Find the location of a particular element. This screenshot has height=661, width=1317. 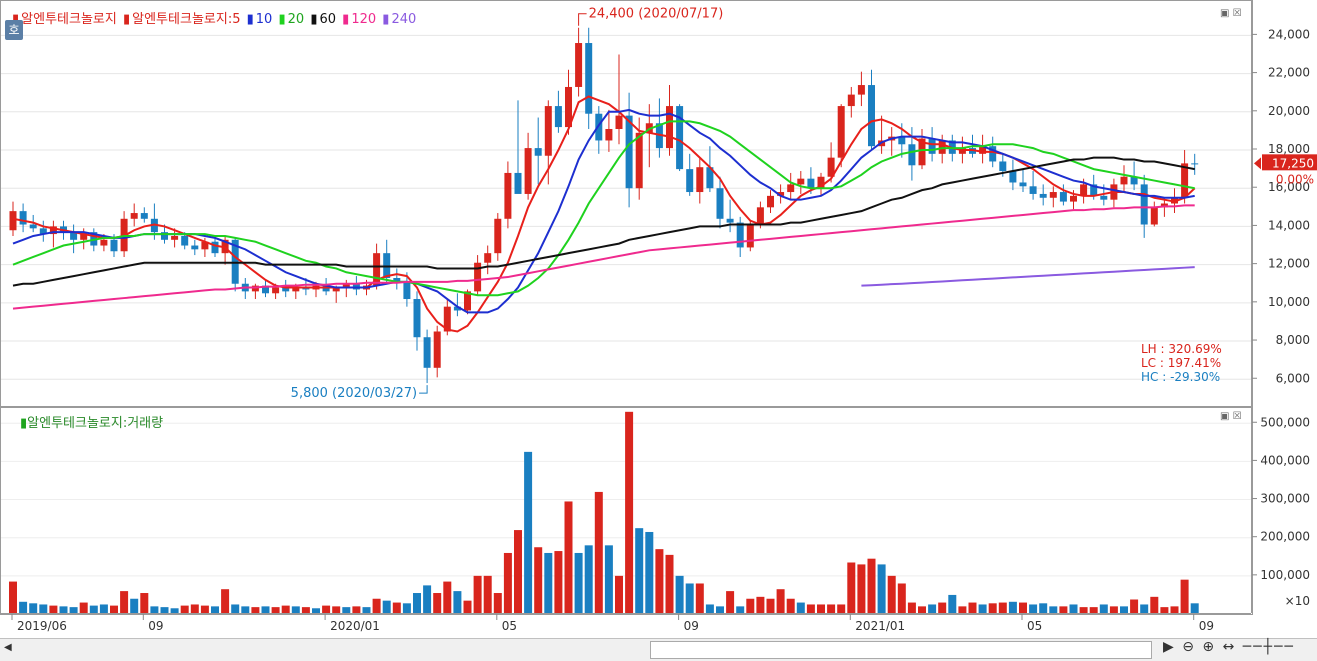

stat-lh: LH : 320.69% is located at coordinates (1181, 349).